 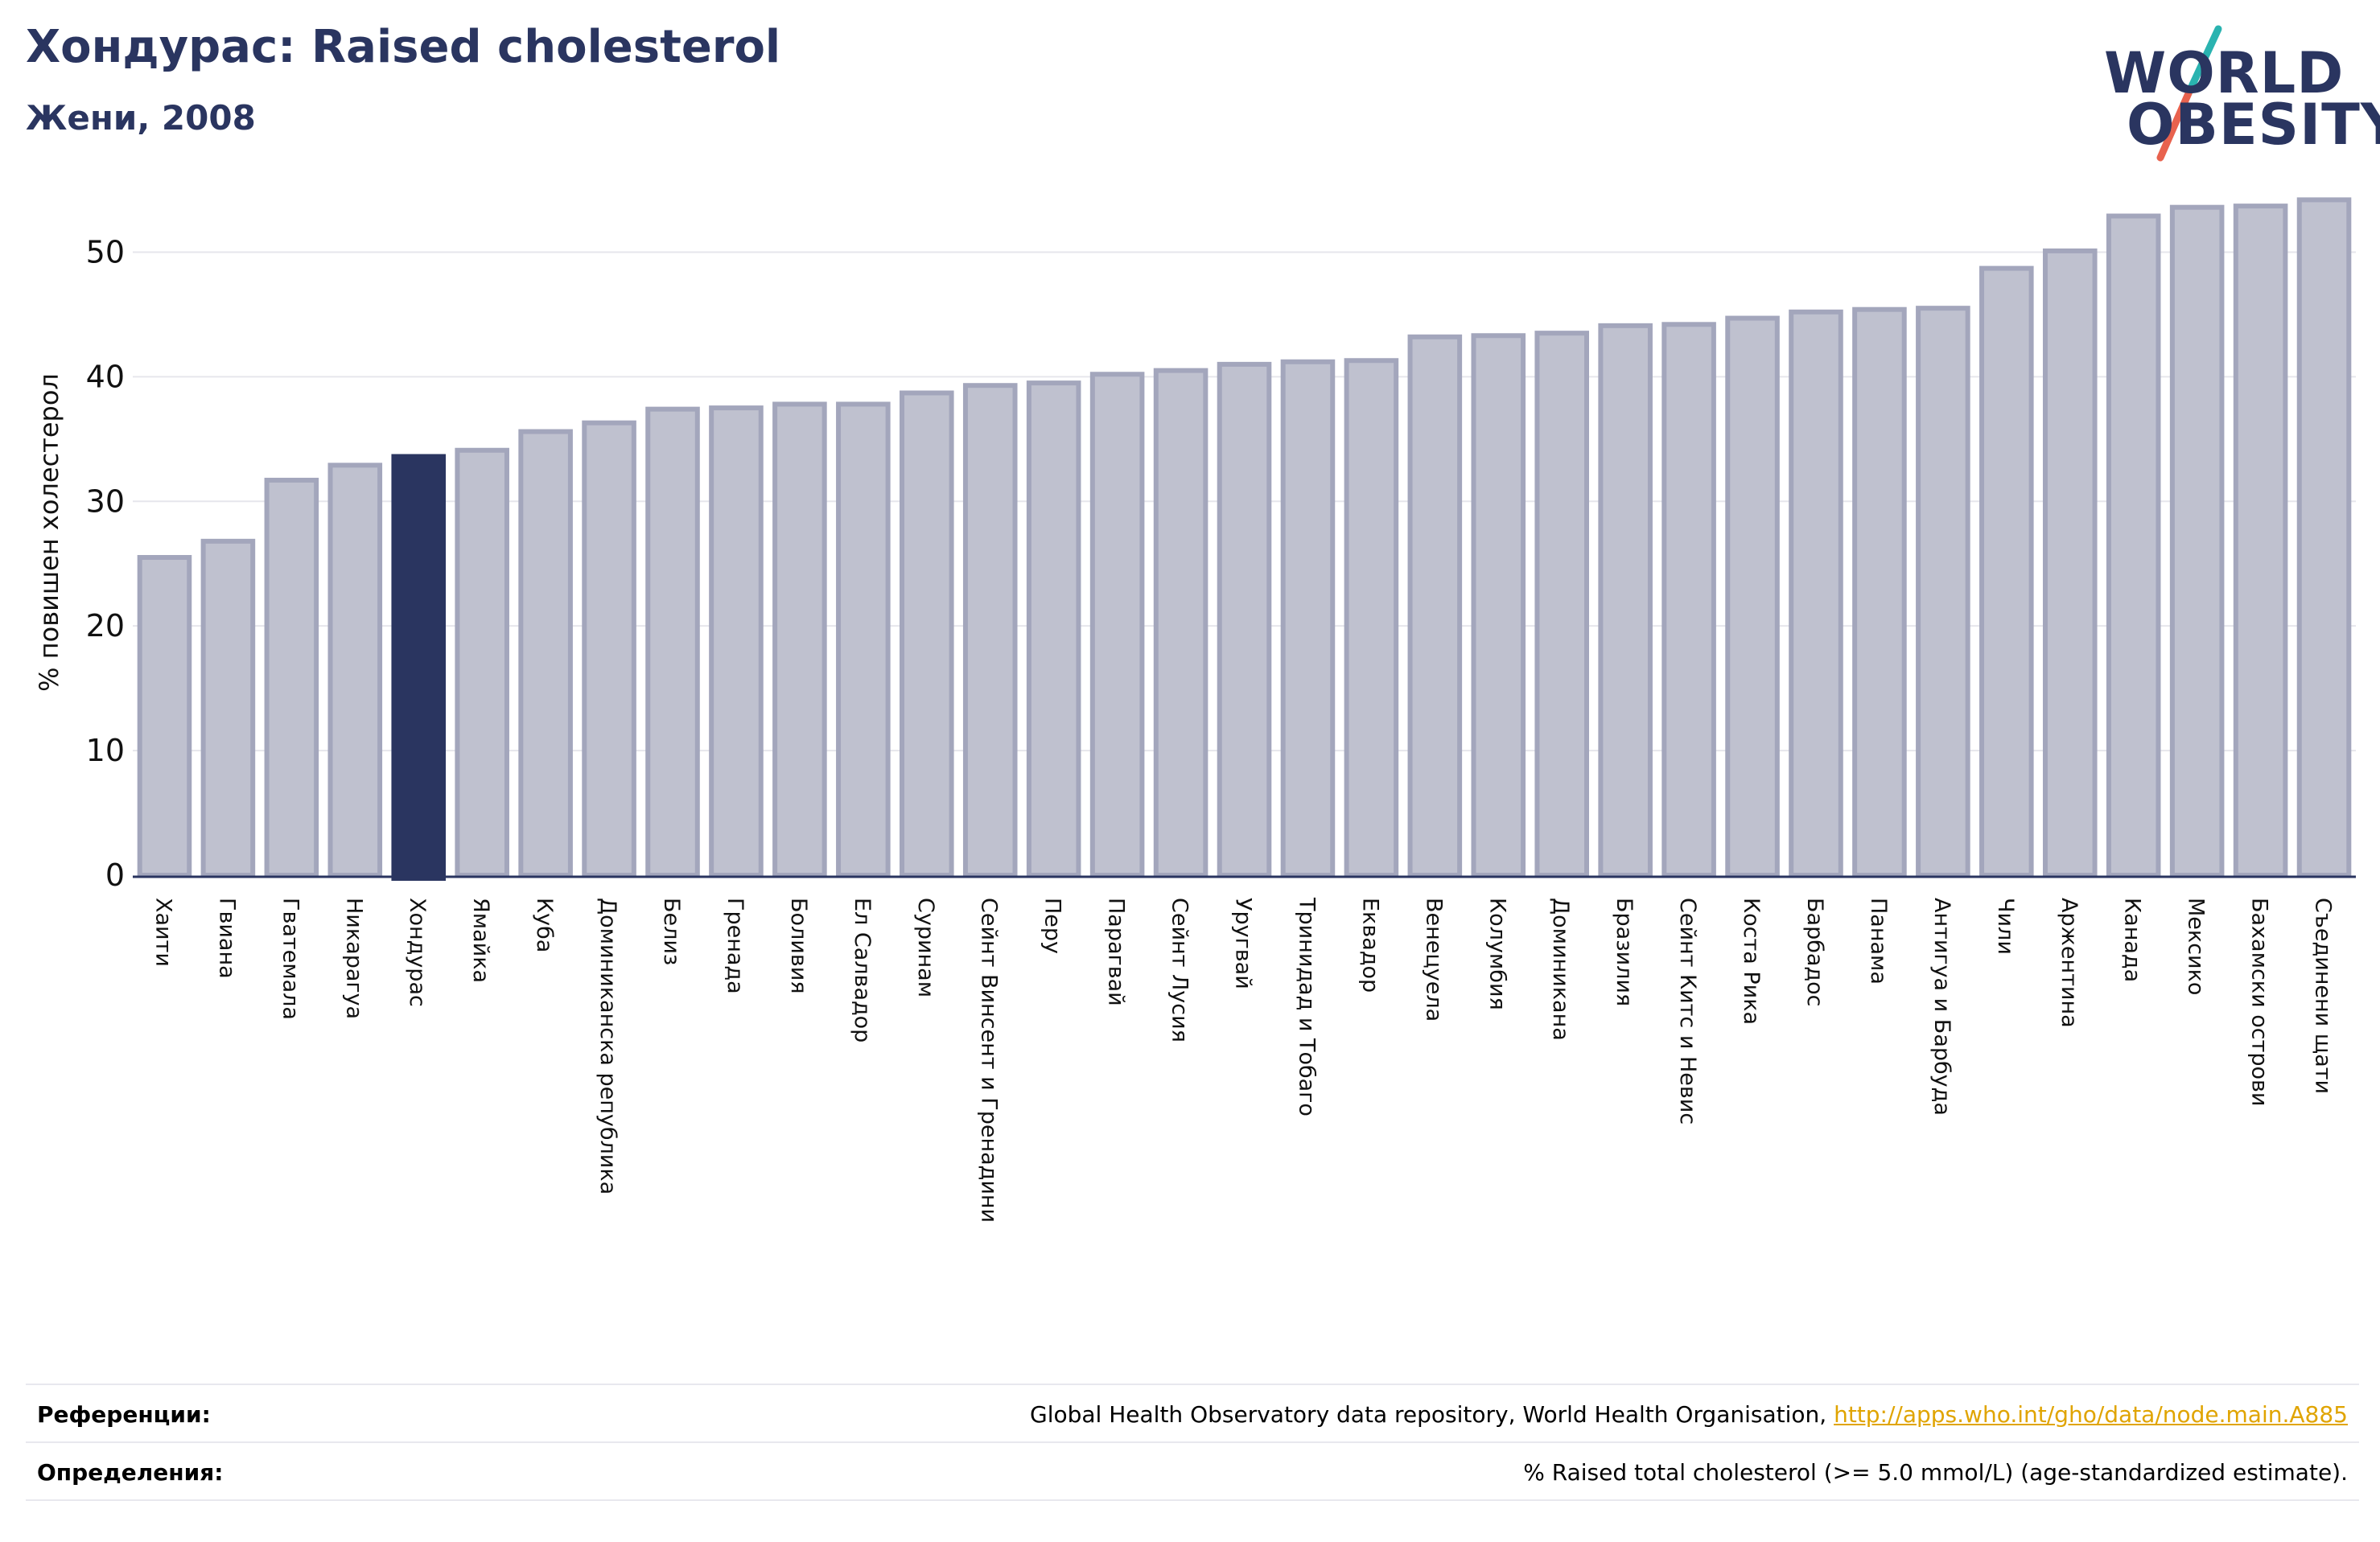 I want to click on logo-slash-icon, so click(x=2189, y=93).